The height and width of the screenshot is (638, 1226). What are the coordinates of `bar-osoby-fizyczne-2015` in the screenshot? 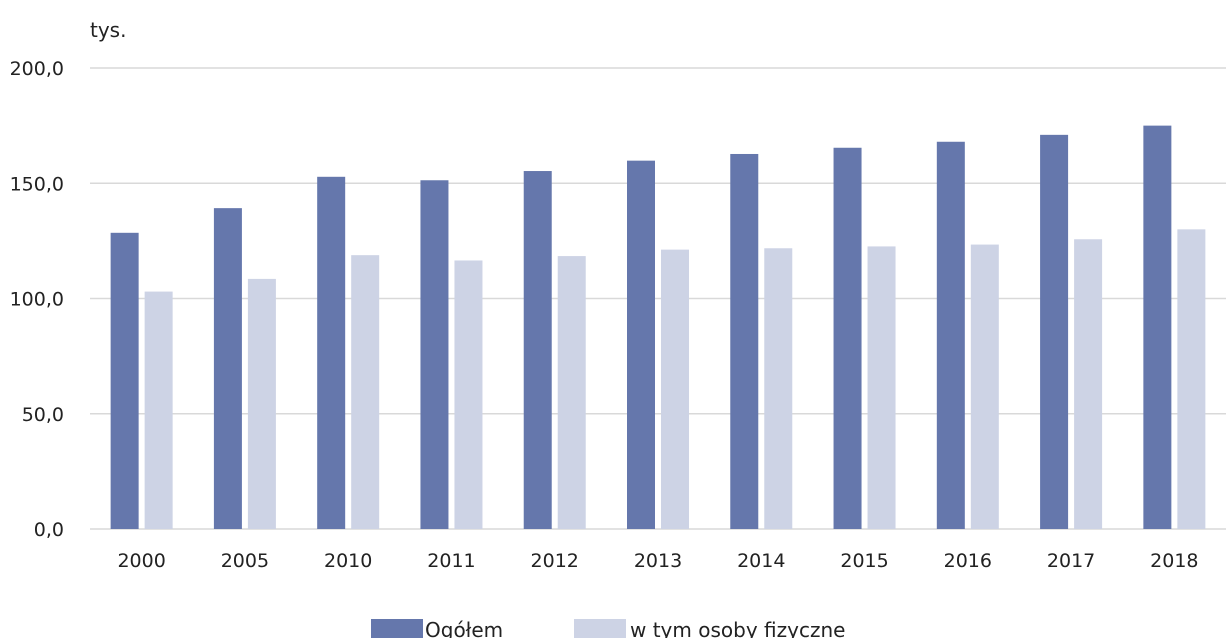 It's located at (881, 388).